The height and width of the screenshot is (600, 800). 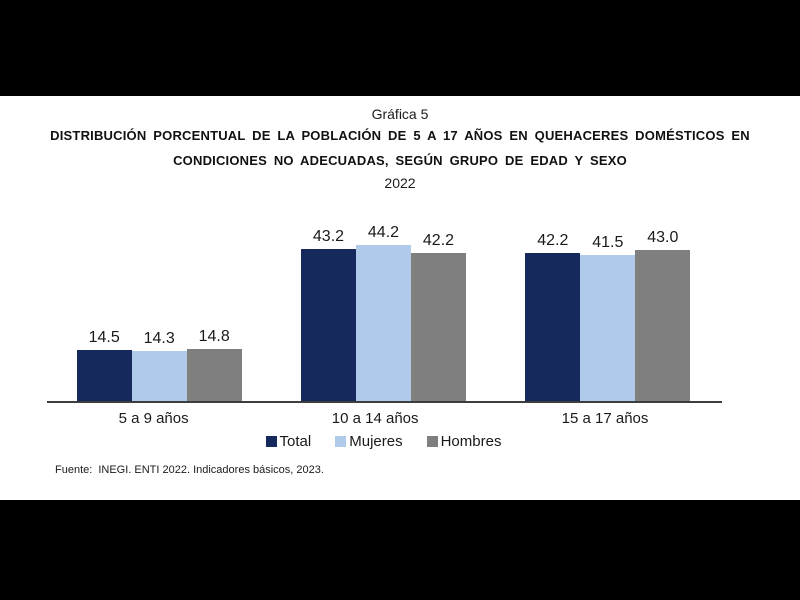 What do you see at coordinates (383, 233) in the screenshot?
I see `bar-value-label: 44.2` at bounding box center [383, 233].